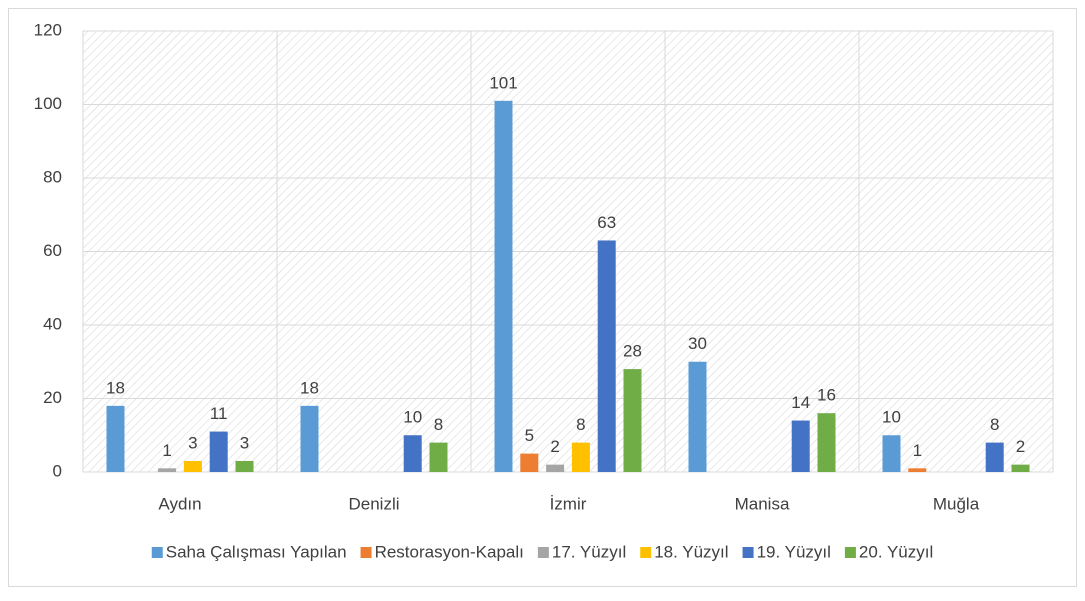 This screenshot has height=601, width=1085. Describe the element at coordinates (691, 551) in the screenshot. I see `legend-label: 18. Yüzyıl` at that location.